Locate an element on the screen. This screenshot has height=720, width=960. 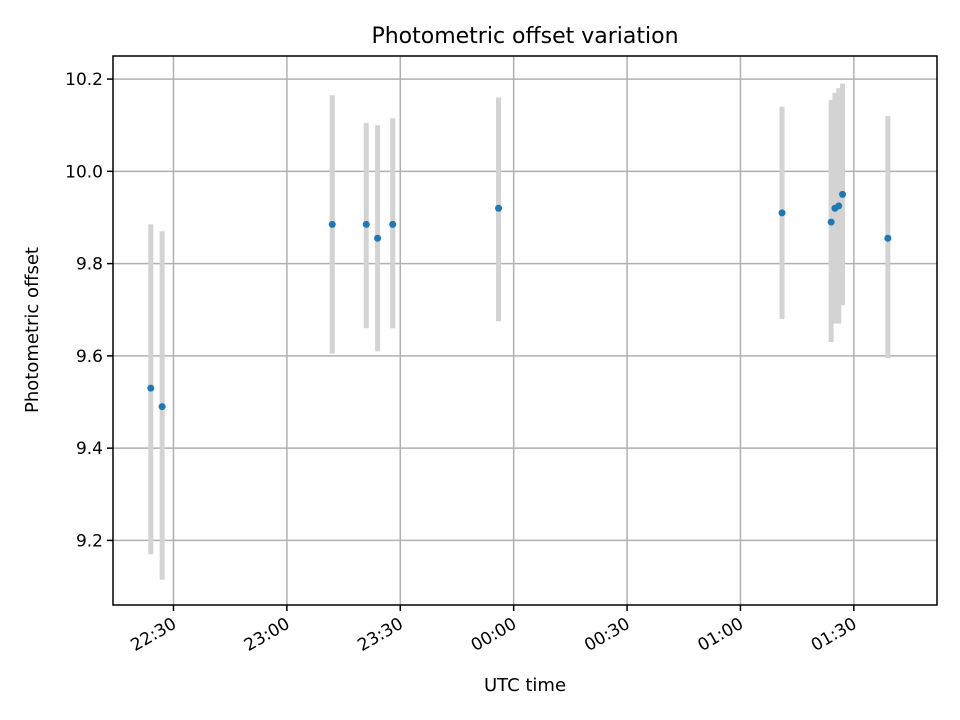
y-axis-label: Photometric offset is located at coordinates (32, 330).